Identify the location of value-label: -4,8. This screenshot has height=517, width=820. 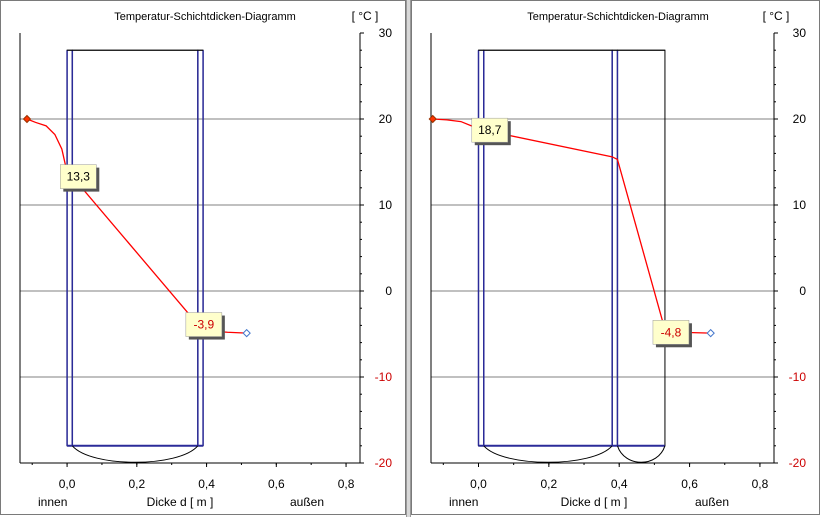
(671, 332).